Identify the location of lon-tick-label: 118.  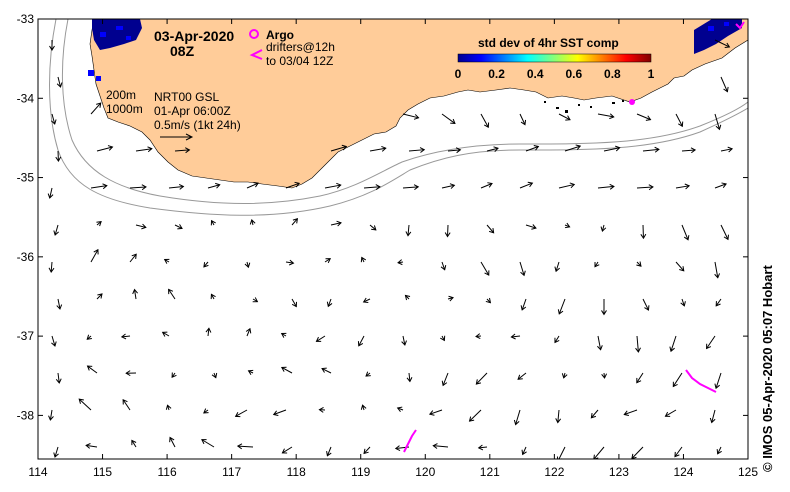
(296, 472).